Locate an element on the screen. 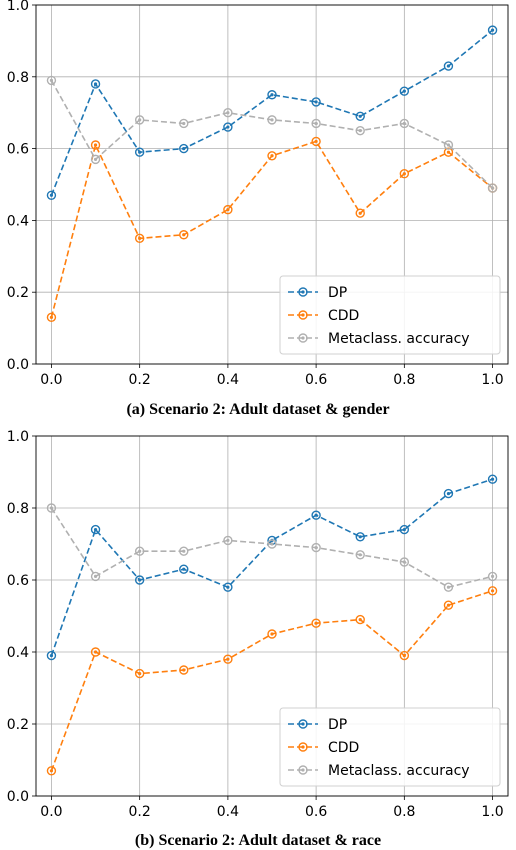 The height and width of the screenshot is (850, 516). x-tick-label: 0.0 is located at coordinates (51, 812).